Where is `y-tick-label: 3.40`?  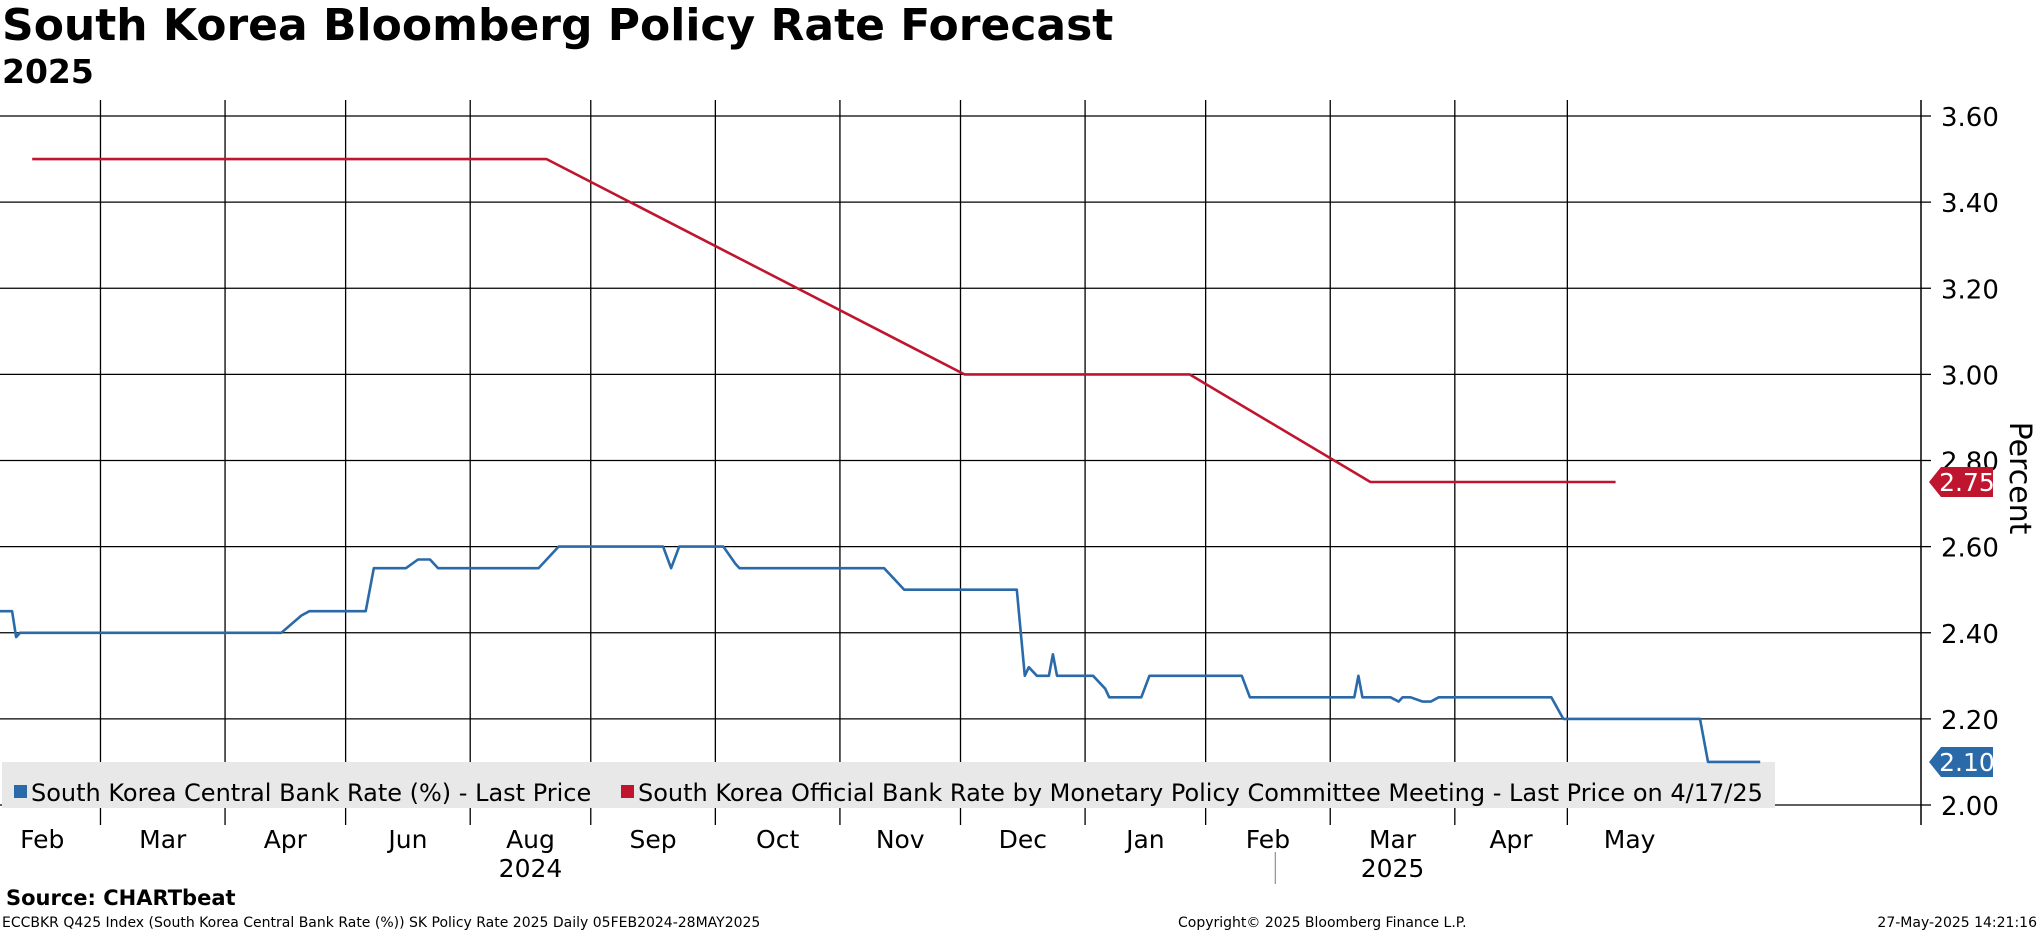 y-tick-label: 3.40 is located at coordinates (1970, 204).